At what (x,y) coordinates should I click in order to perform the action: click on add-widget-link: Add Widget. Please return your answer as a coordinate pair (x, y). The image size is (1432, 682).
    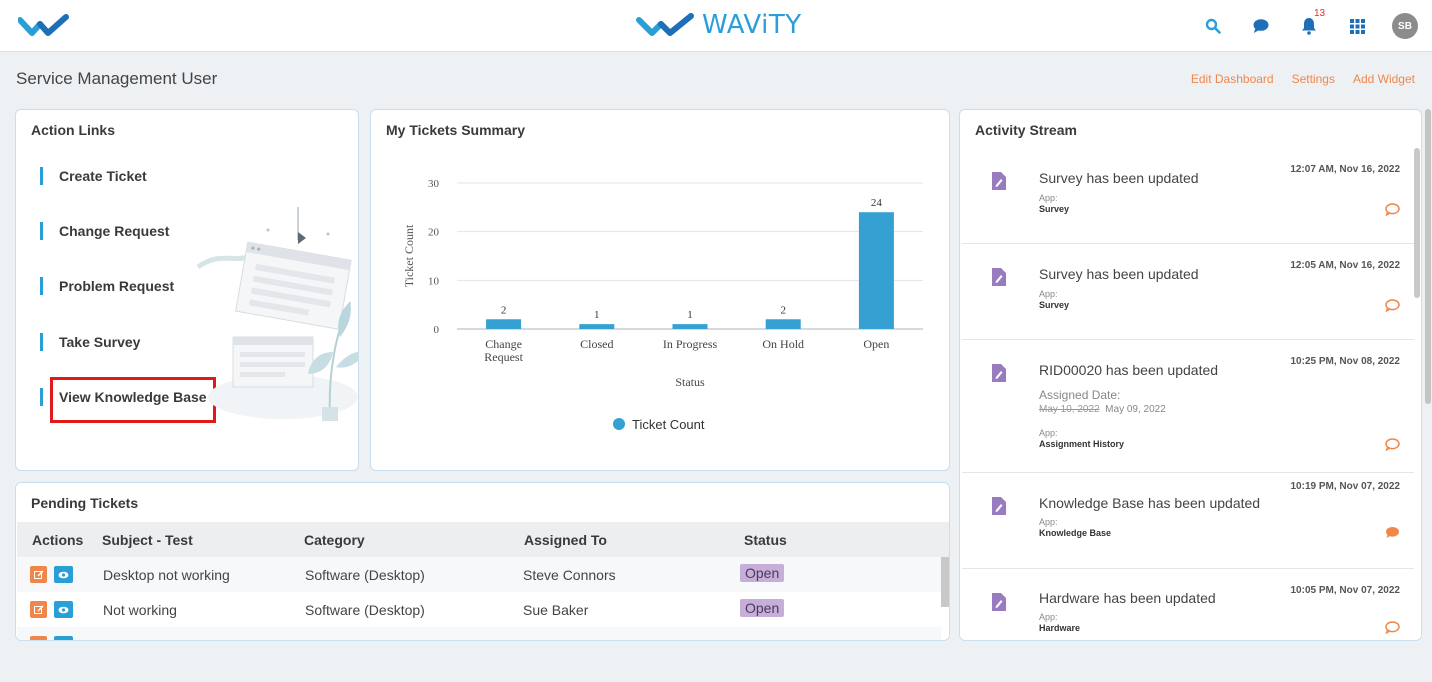
    Looking at the image, I should click on (1383, 79).